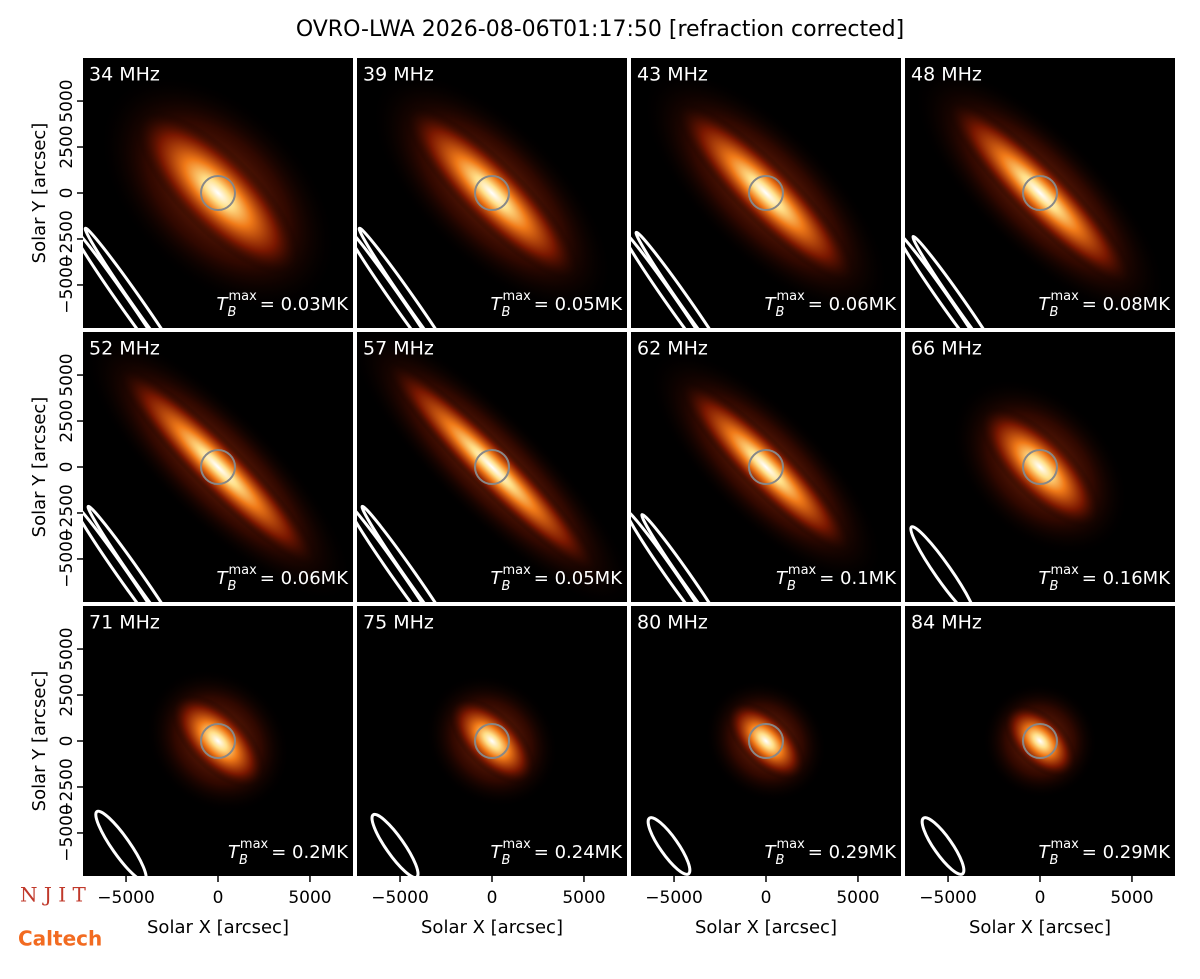 This screenshot has height=979, width=1200. I want to click on frequency-label: 80 MHz, so click(672, 623).